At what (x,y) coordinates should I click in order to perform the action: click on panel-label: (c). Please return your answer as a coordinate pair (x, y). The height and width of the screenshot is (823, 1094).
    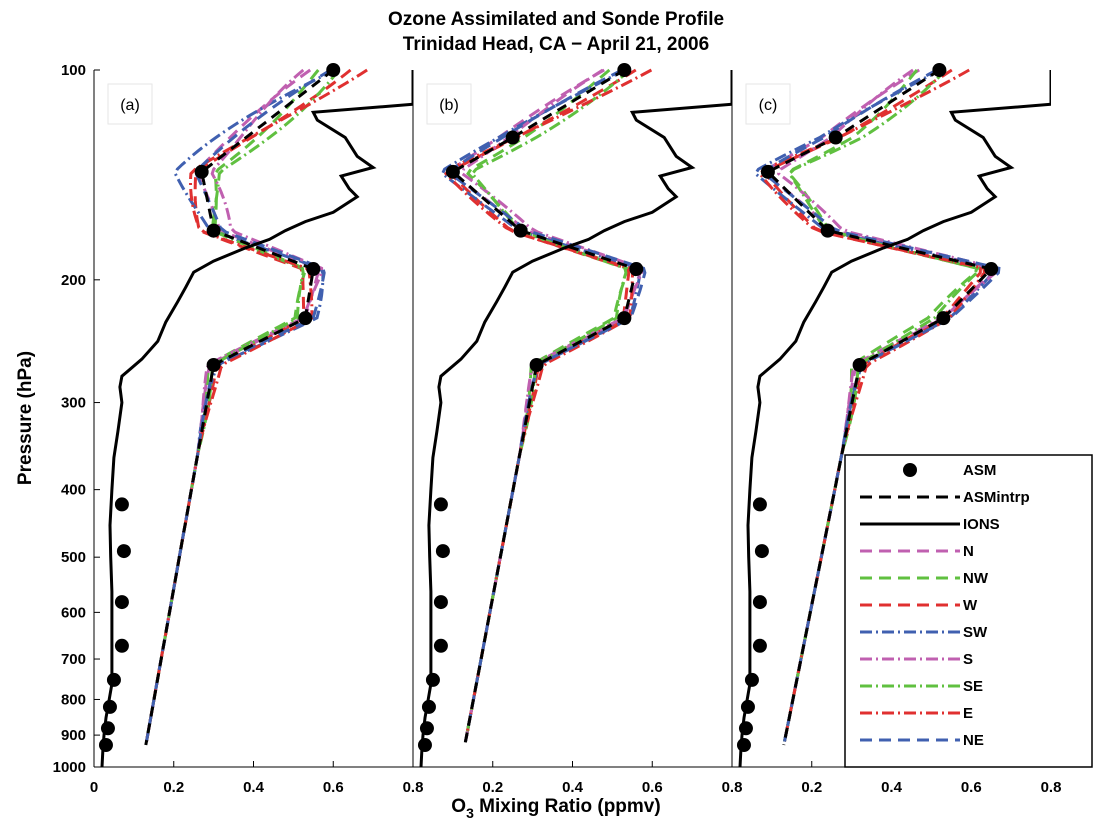
    Looking at the image, I should click on (768, 105).